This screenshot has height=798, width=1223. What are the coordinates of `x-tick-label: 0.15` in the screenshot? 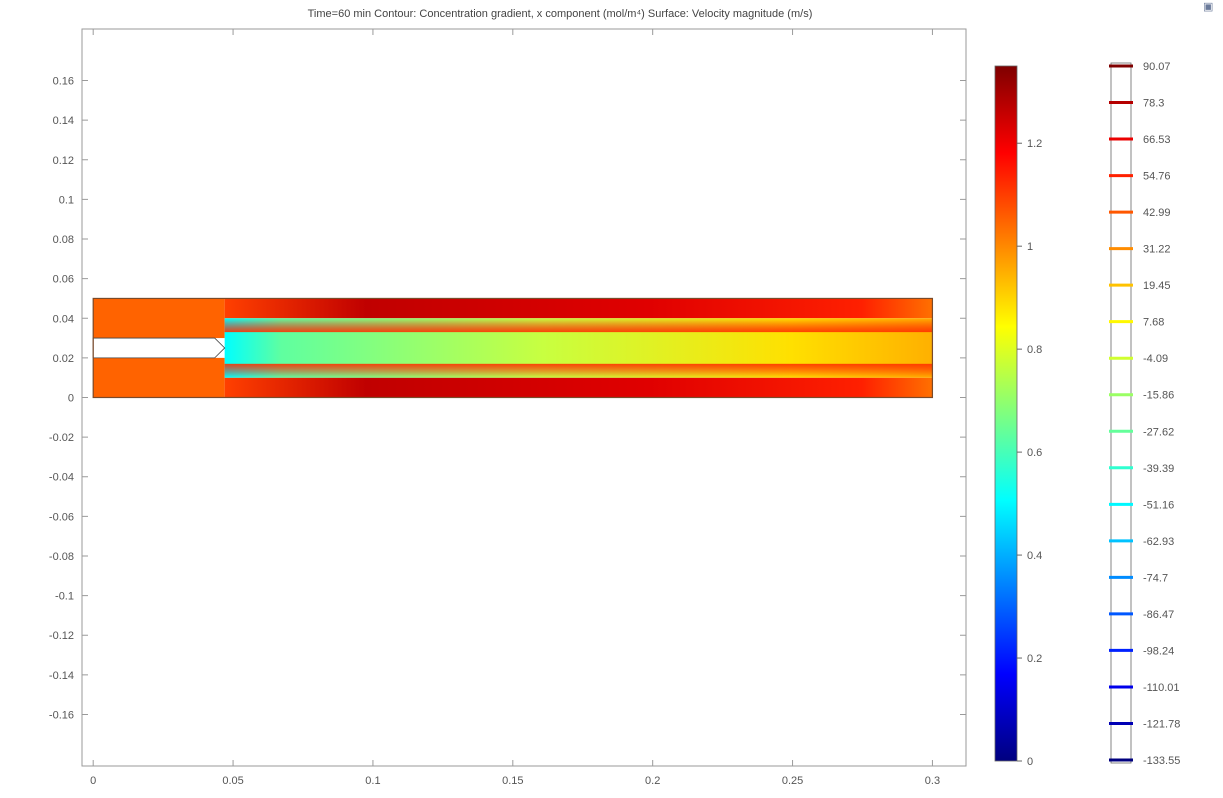 It's located at (512, 781).